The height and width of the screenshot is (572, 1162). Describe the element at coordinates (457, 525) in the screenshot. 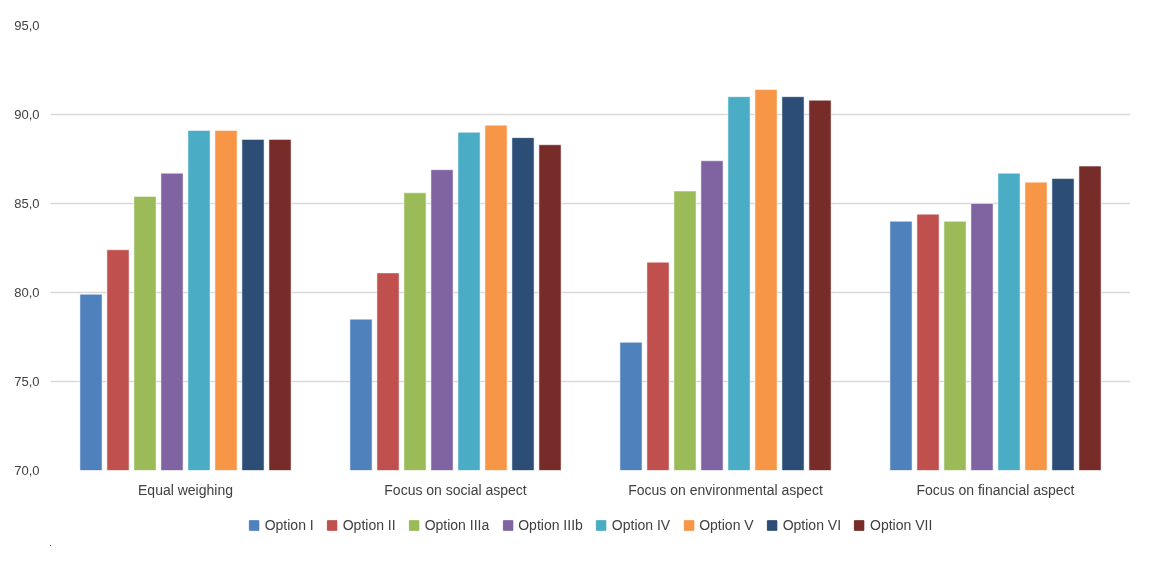

I see `legend-label: Option IIIa` at that location.